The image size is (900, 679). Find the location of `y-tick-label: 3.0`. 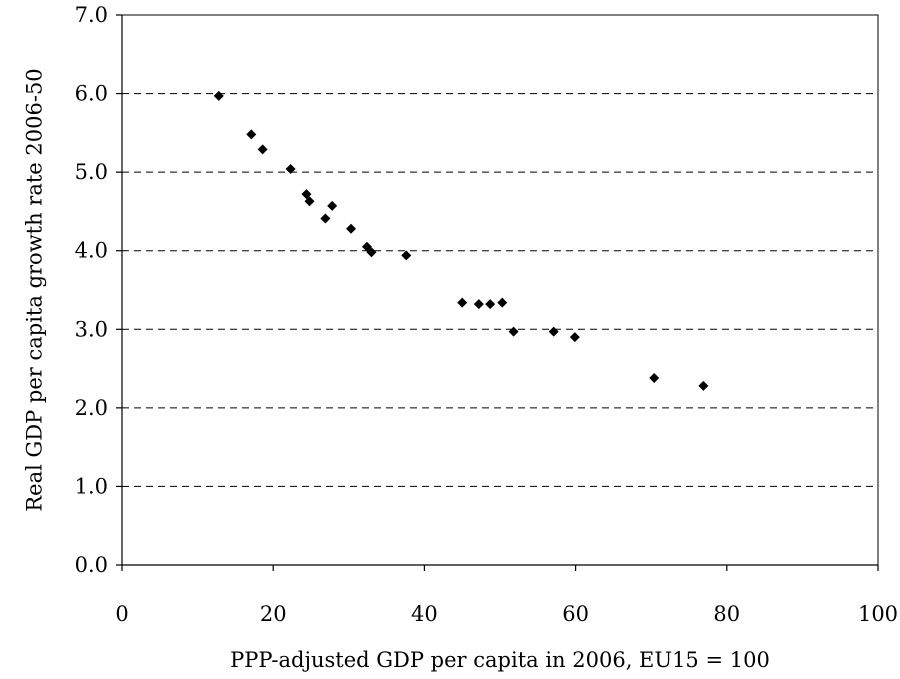

y-tick-label: 3.0 is located at coordinates (91, 329).